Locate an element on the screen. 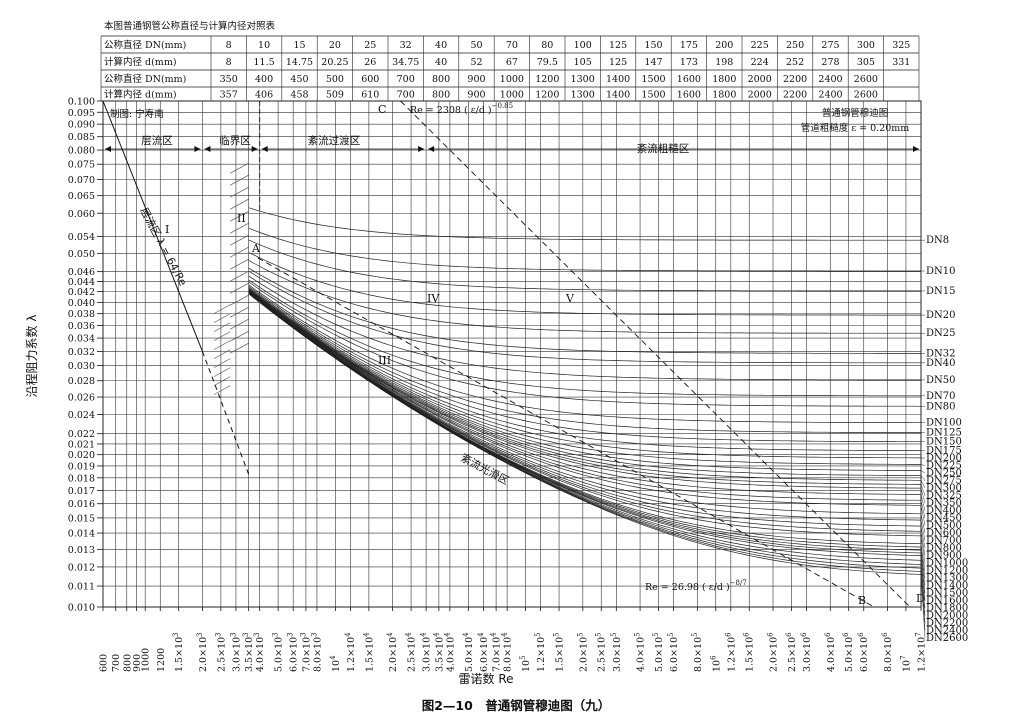  dn-label: DN400 is located at coordinates (944, 511).